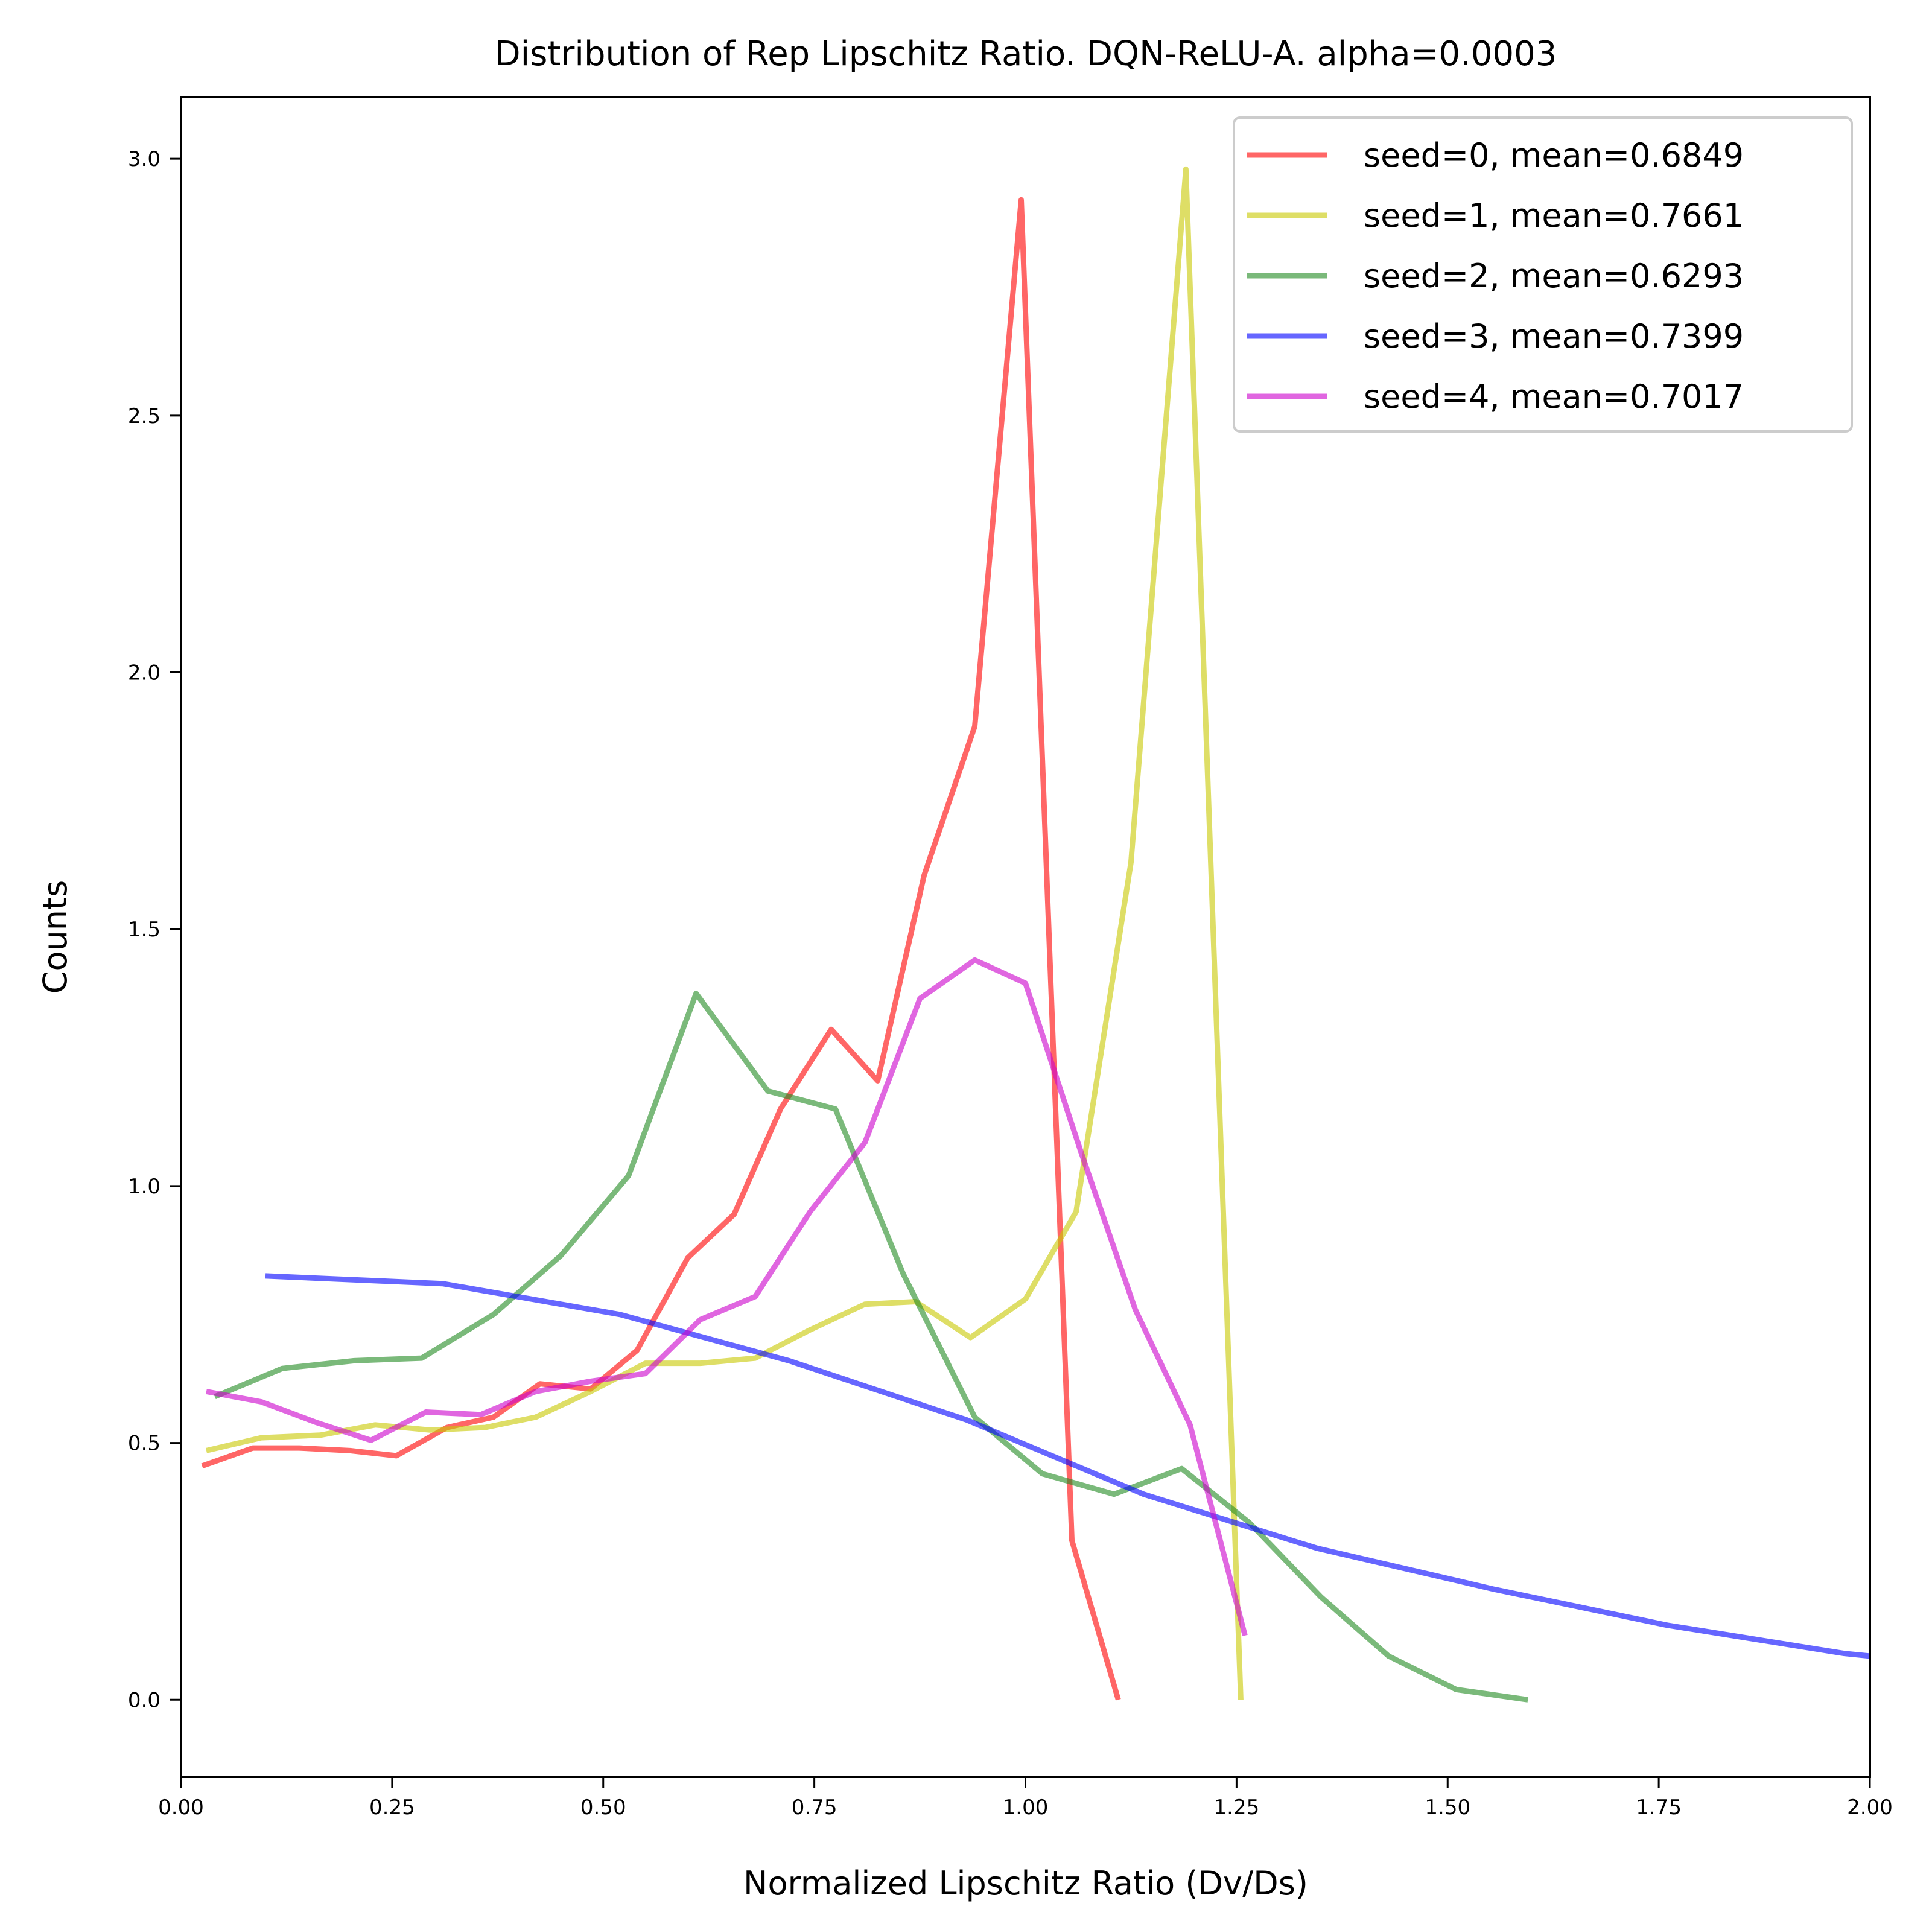  Describe the element at coordinates (1554, 216) in the screenshot. I see `legend-label-seed-1: seed=1, mean=0.7661` at that location.